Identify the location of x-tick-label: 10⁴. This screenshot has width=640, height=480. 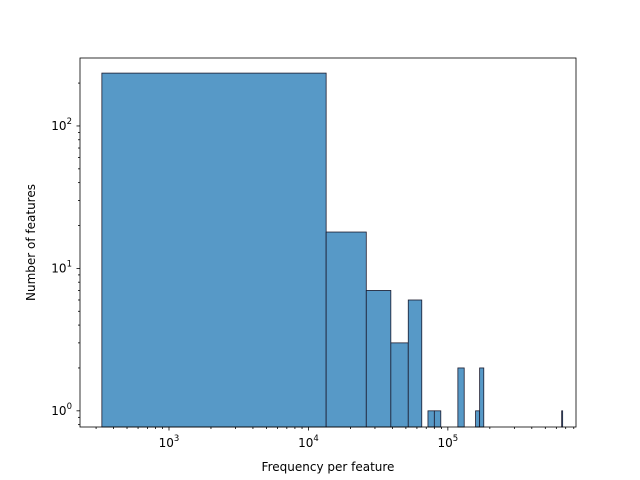
(308, 442).